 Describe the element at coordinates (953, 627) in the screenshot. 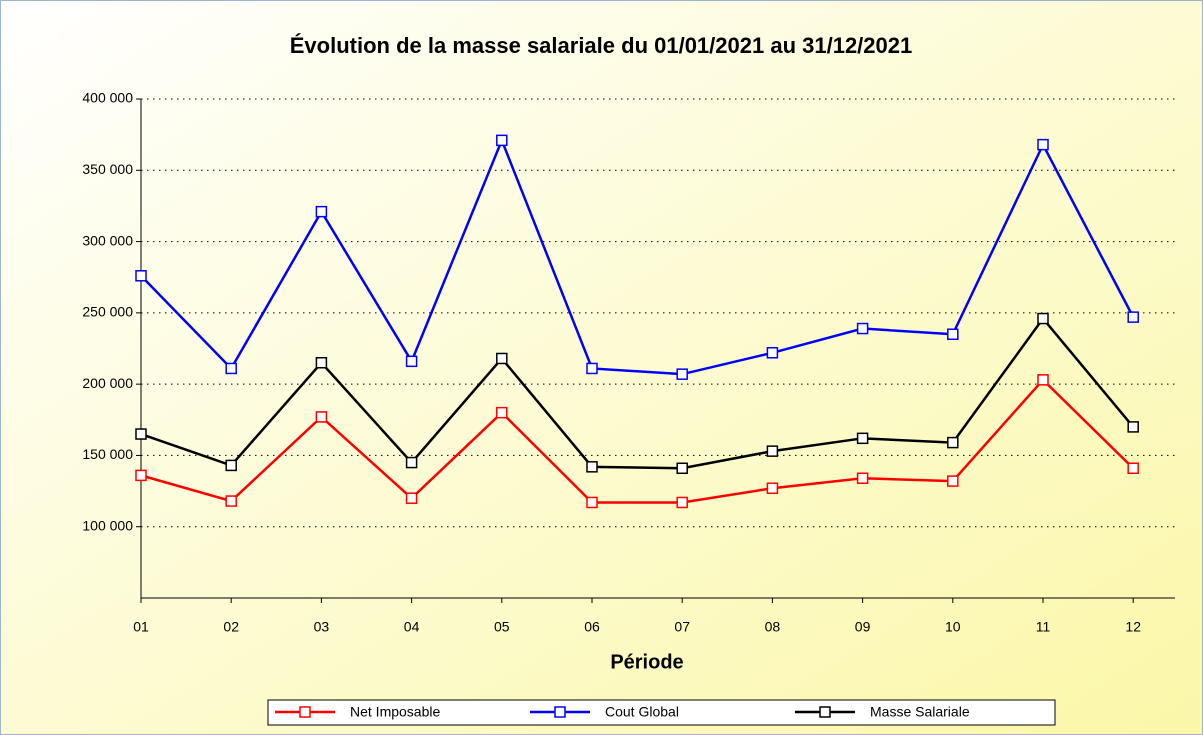

I see `x-tick-label: 10` at that location.